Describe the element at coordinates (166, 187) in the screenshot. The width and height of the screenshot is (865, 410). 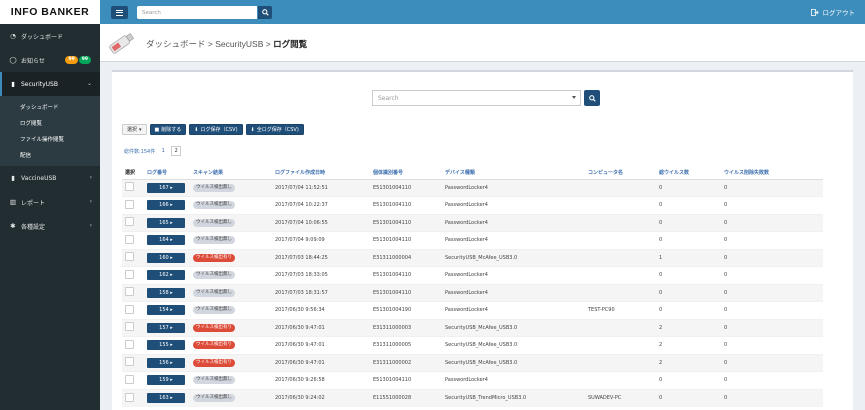
I see `log-number-button: 167 ▸` at that location.